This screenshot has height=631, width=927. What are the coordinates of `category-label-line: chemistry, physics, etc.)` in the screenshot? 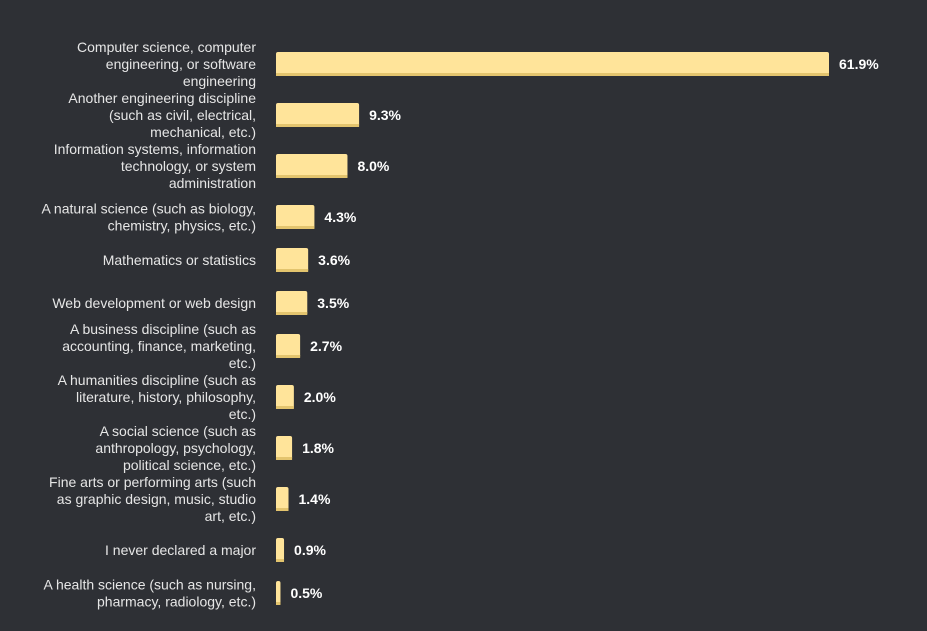 It's located at (182, 226).